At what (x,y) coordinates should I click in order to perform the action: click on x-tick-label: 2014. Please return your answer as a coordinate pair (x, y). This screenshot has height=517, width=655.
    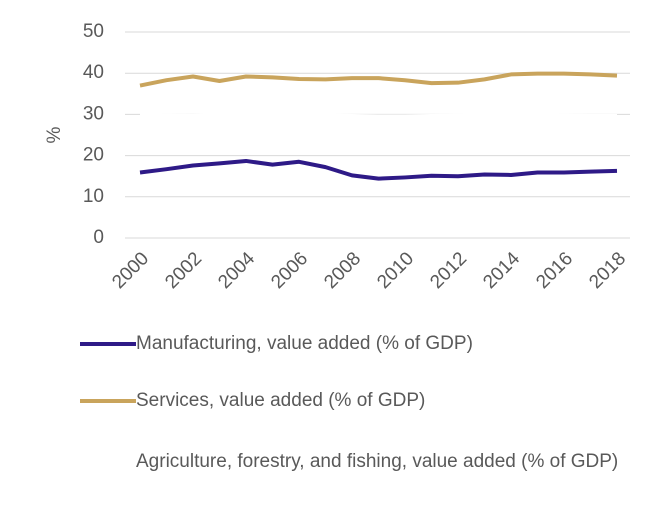
    Looking at the image, I should click on (501, 270).